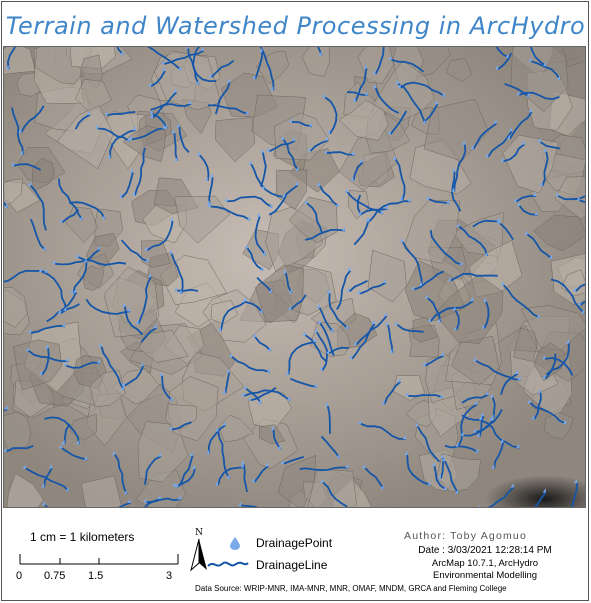 The width and height of the screenshot is (591, 603). Describe the element at coordinates (484, 467) in the screenshot. I see `dark-terrain-patch` at that location.